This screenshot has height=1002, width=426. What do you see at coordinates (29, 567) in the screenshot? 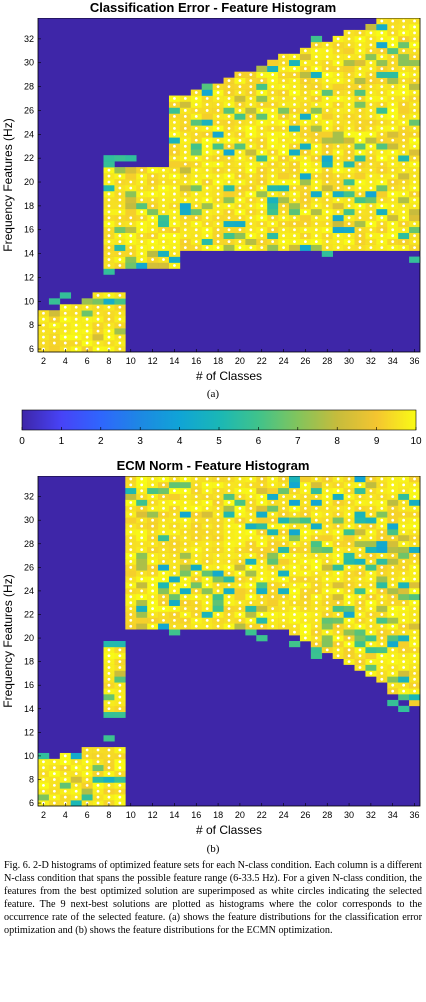
I see `y-tick-label: 26` at bounding box center [29, 567].